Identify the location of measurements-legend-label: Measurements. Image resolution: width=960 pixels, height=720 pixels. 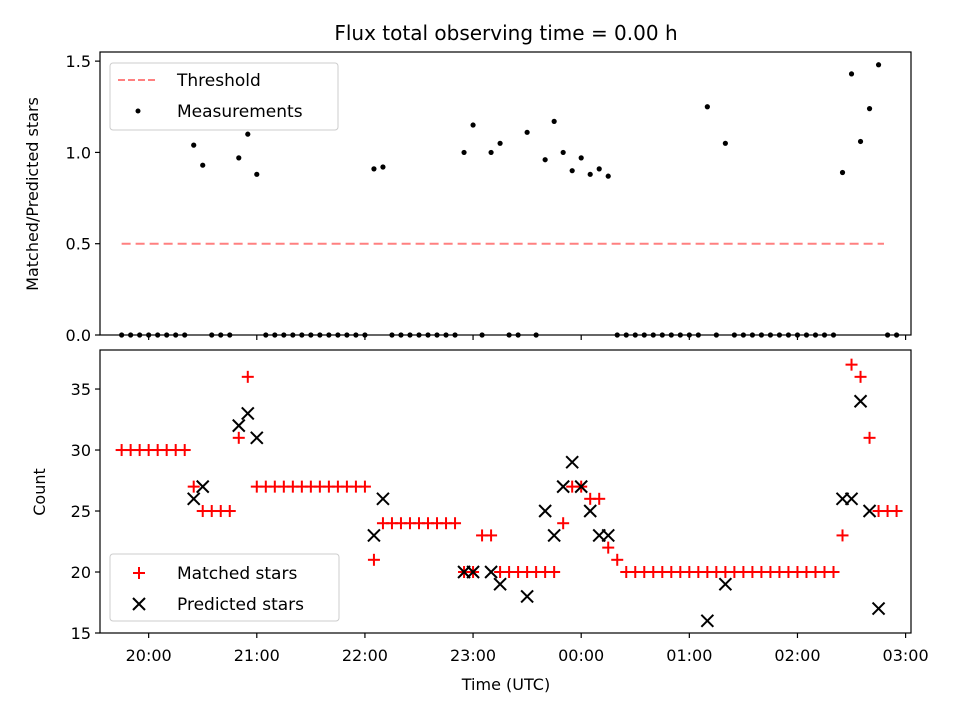
(240, 112).